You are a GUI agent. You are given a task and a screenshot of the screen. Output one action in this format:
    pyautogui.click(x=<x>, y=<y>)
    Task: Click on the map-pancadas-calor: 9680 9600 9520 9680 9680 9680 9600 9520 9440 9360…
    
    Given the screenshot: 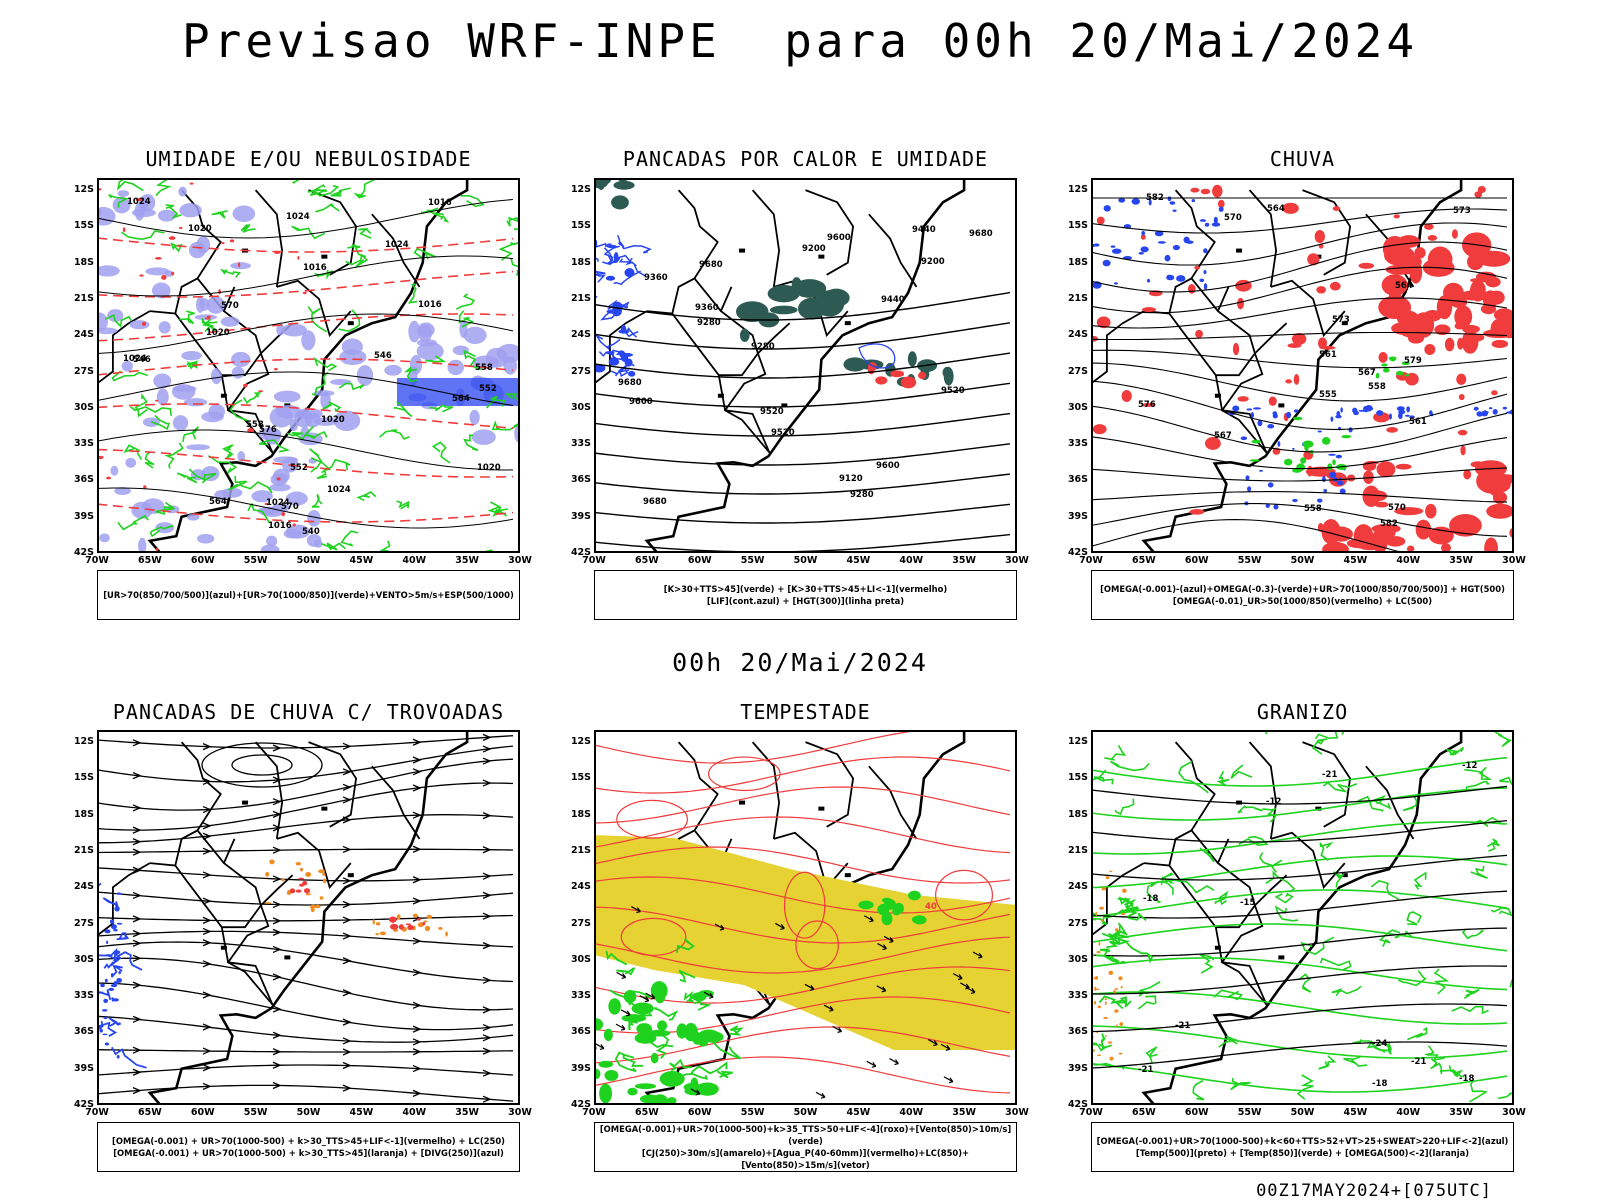 What is the action you would take?
    pyautogui.click(x=805, y=365)
    